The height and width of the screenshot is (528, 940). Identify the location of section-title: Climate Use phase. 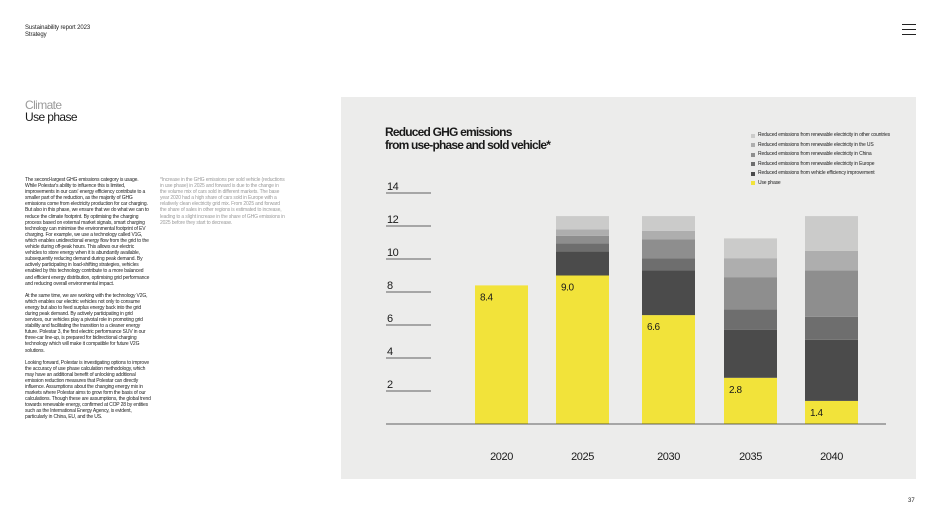
(51, 111).